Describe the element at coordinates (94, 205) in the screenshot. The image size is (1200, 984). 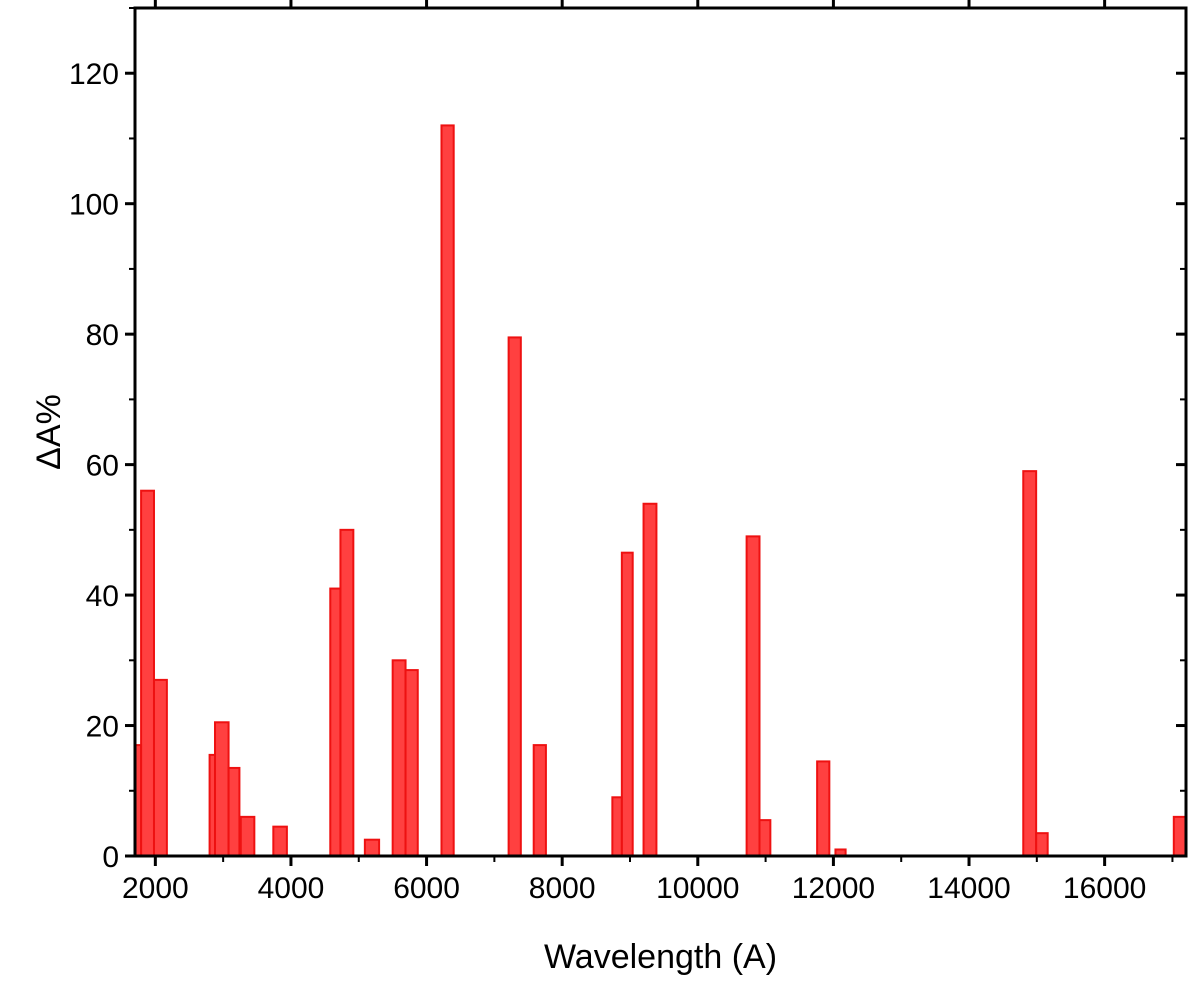
I see `y-tick-label: 100` at that location.